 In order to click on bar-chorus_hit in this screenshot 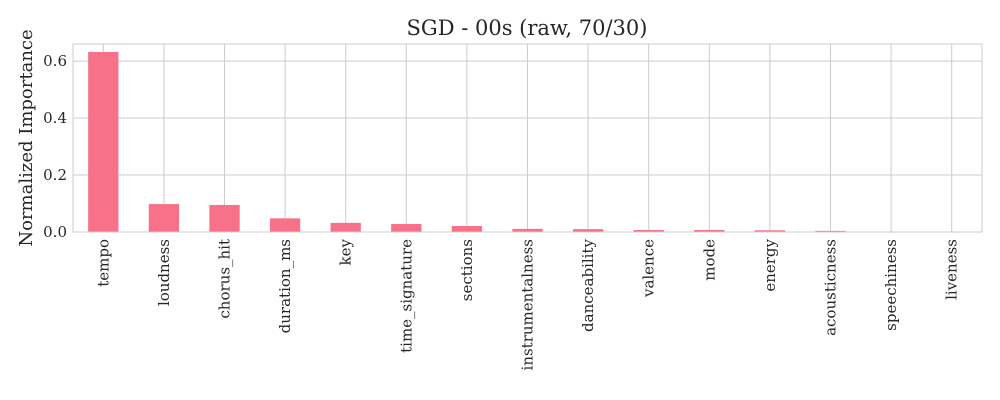, I will do `click(224, 218)`.